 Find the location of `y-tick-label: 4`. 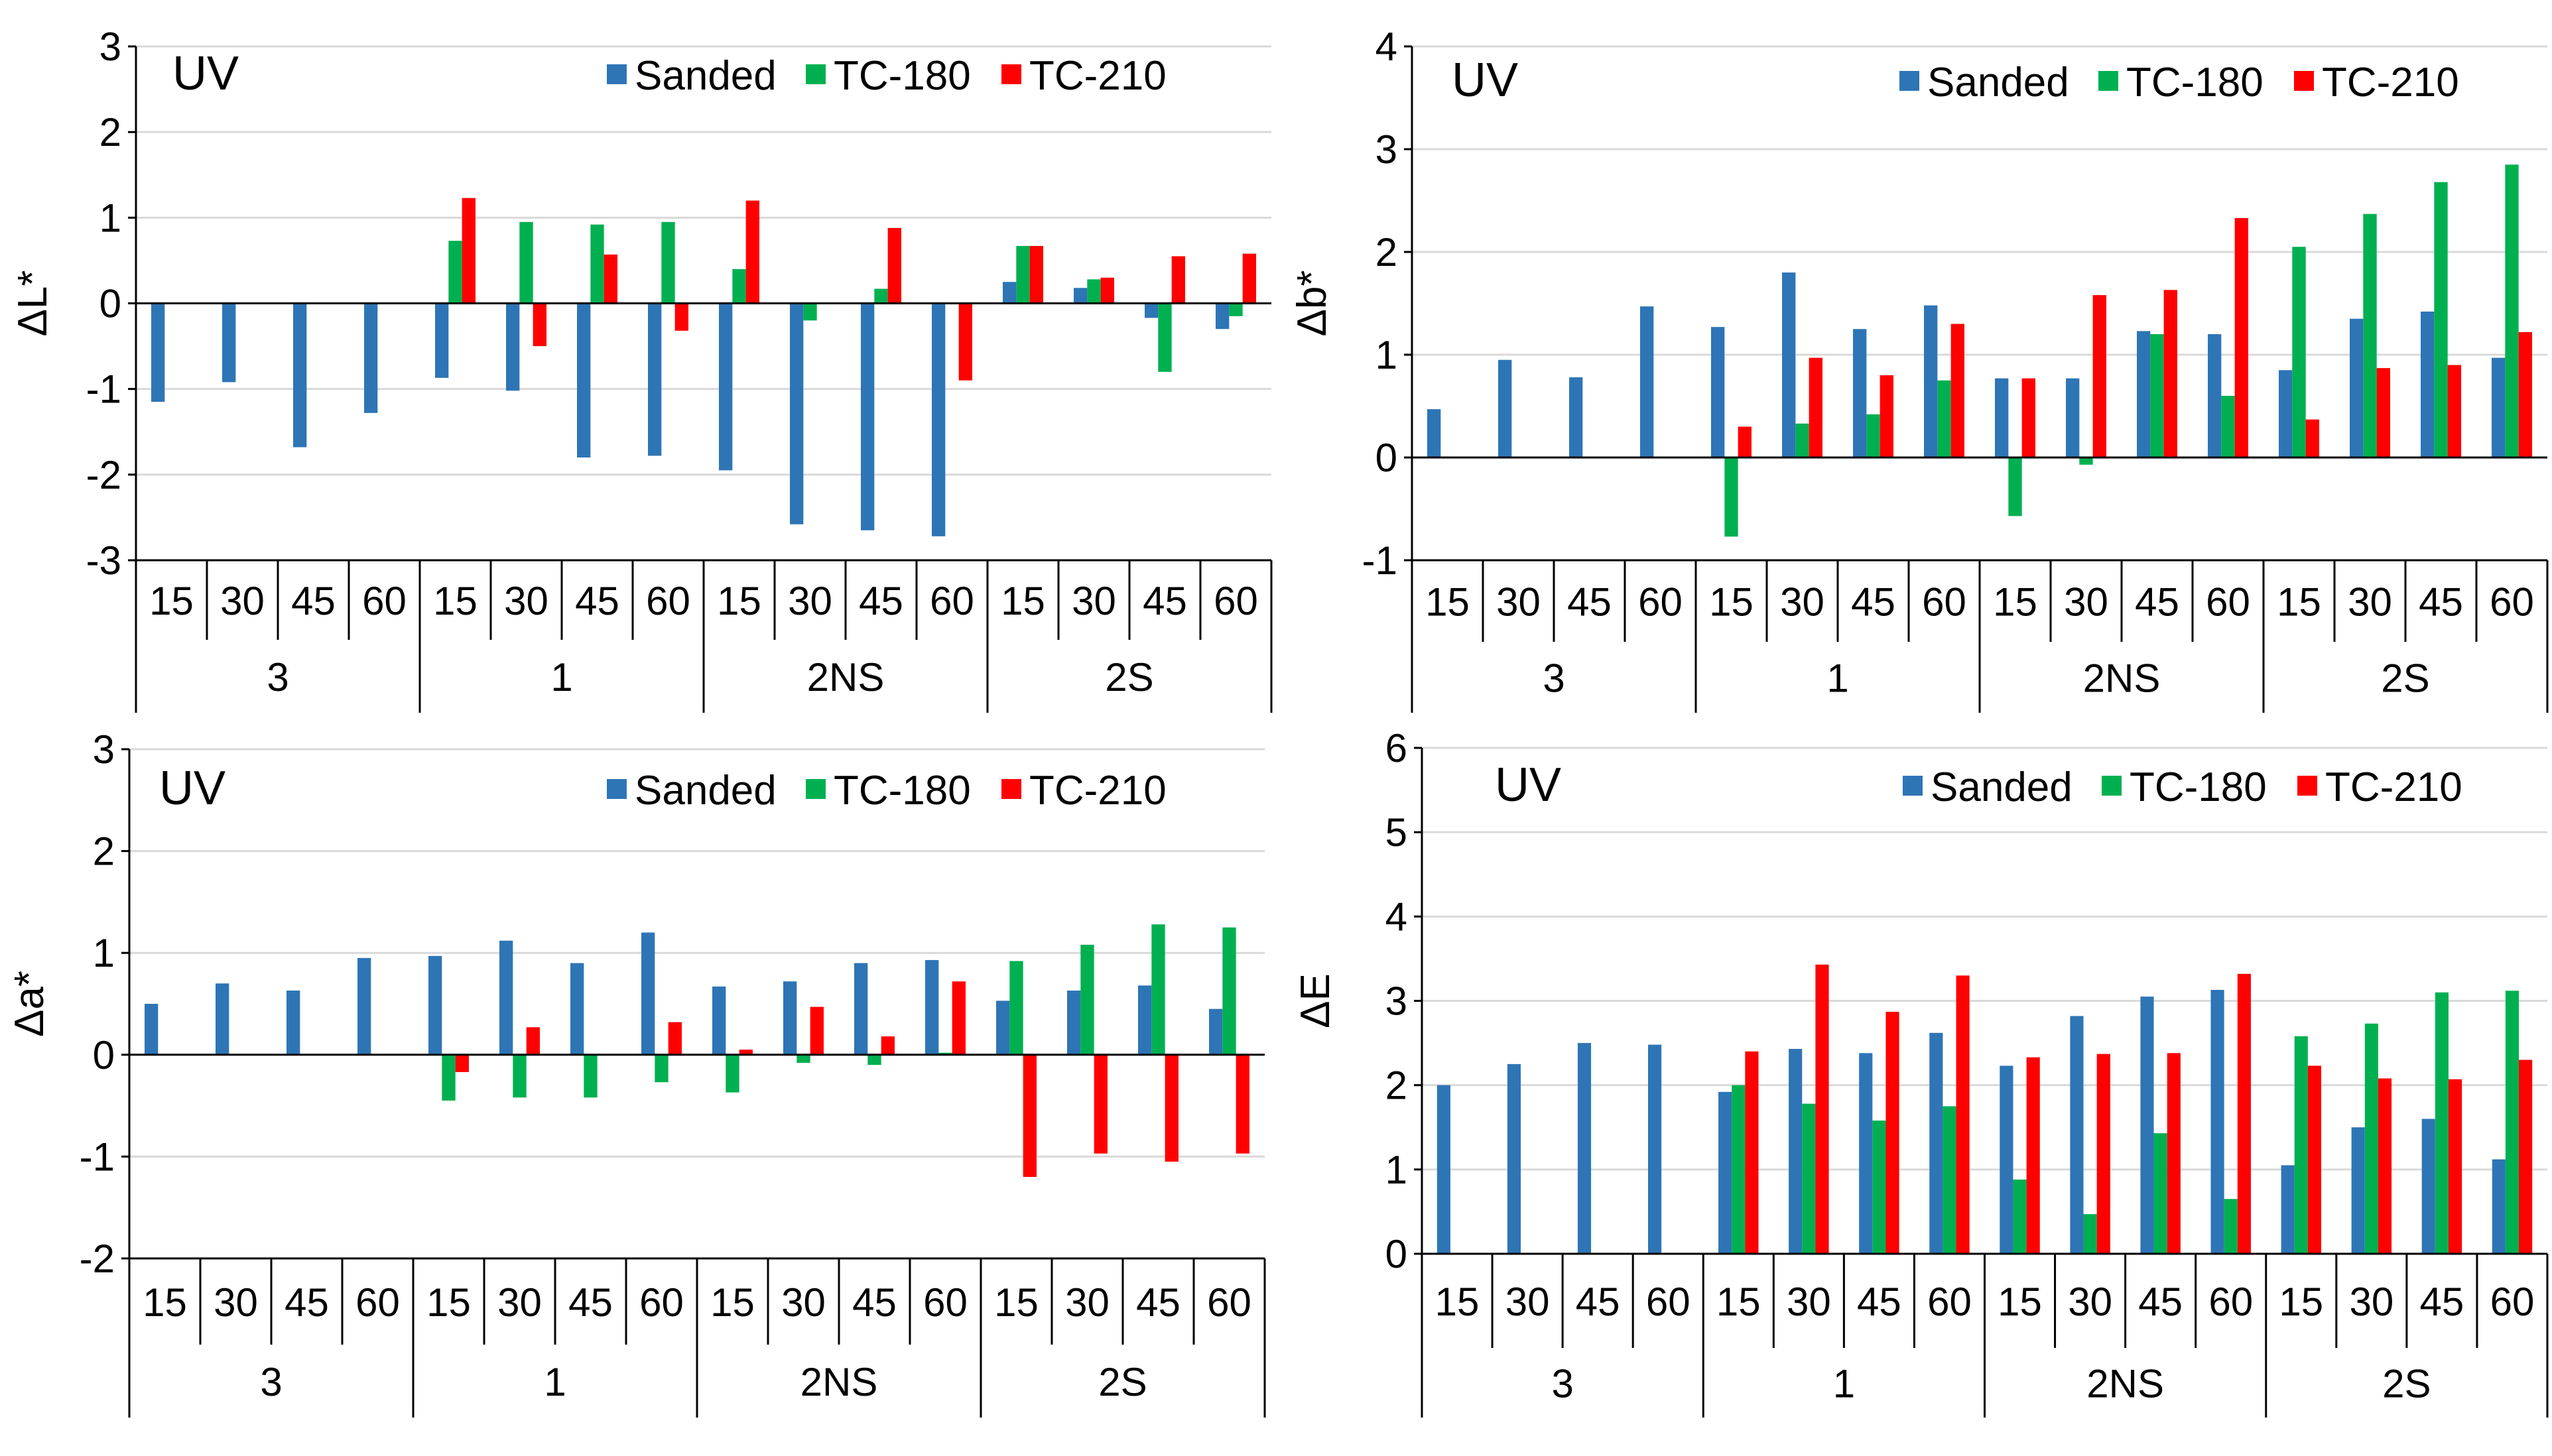

y-tick-label: 4 is located at coordinates (1396, 916).